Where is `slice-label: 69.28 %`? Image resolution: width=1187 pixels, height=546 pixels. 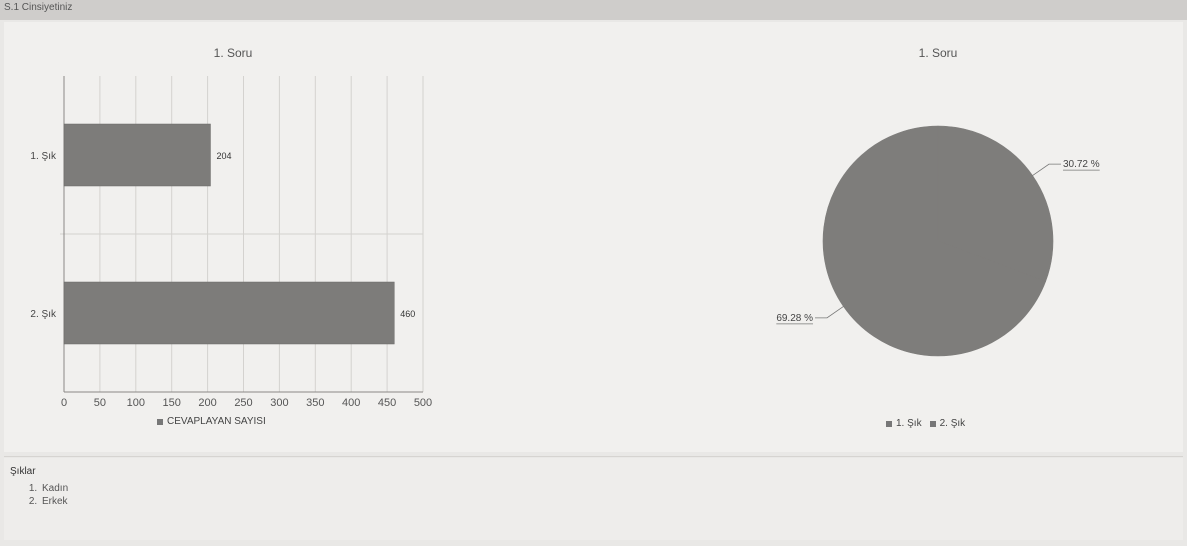 slice-label: 69.28 % is located at coordinates (794, 318).